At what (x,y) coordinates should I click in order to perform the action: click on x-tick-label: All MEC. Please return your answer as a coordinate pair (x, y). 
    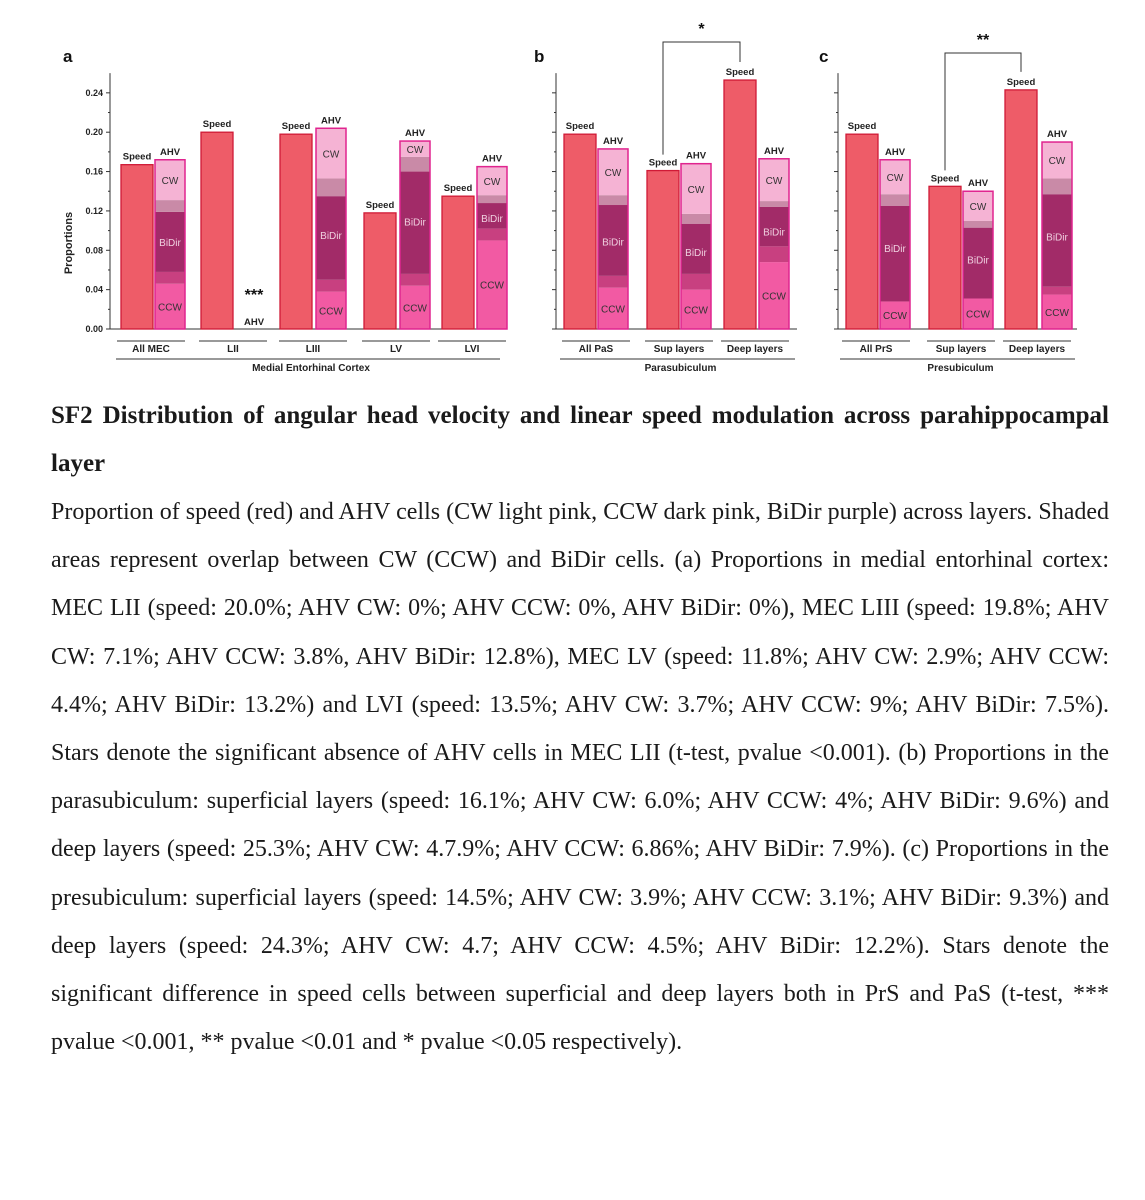
    Looking at the image, I should click on (151, 349).